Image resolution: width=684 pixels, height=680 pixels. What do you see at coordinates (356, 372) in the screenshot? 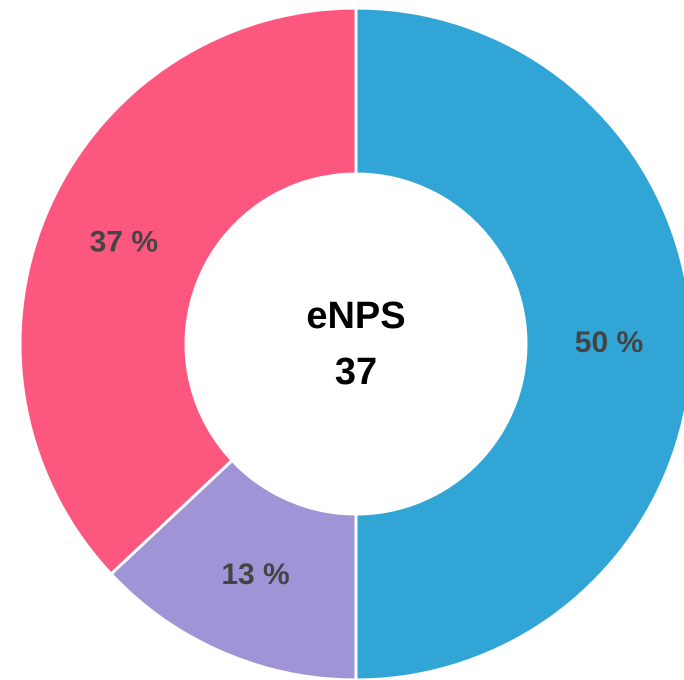
I see `center-value: 37` at bounding box center [356, 372].